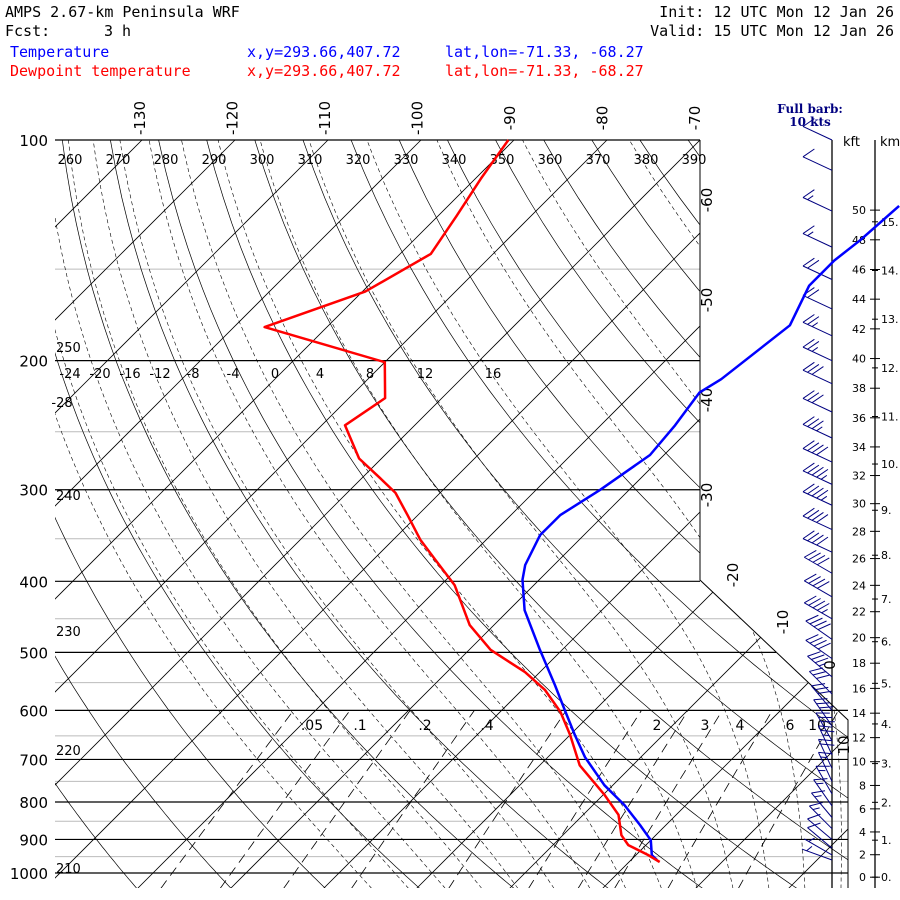 This screenshot has height=900, width=900. Describe the element at coordinates (69, 374) in the screenshot. I see `moist-adiabat-label: -24` at that location.